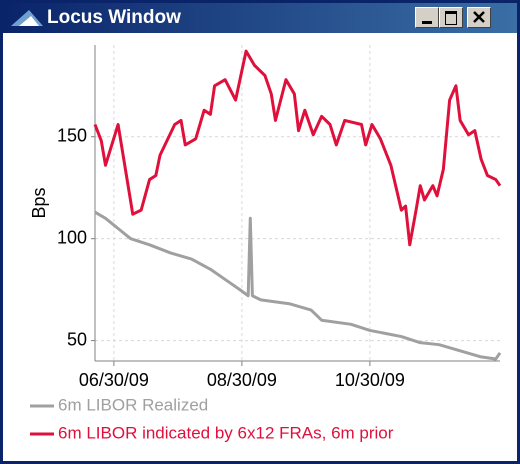 This screenshot has height=464, width=520. I want to click on y-axis-label: Bps, so click(39, 202).